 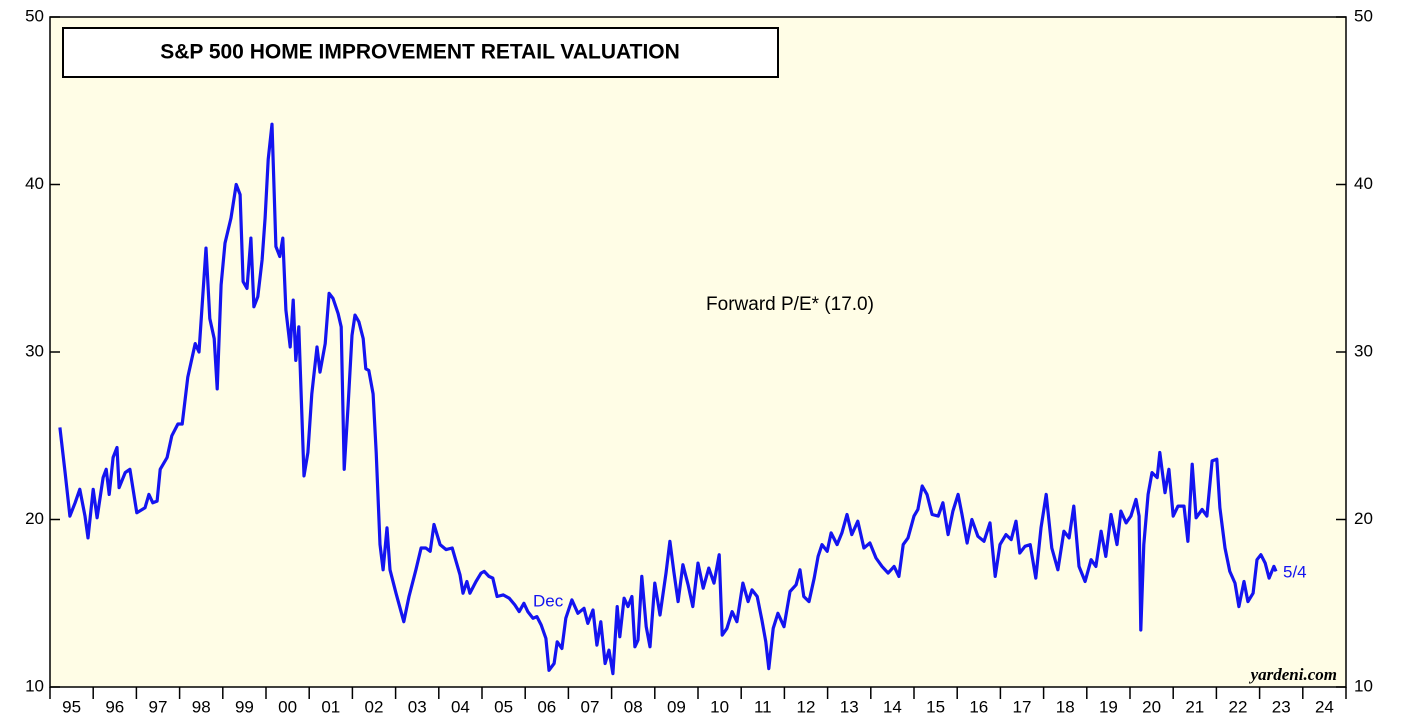 What do you see at coordinates (935, 706) in the screenshot?
I see `x-tick-label: 15` at bounding box center [935, 706].